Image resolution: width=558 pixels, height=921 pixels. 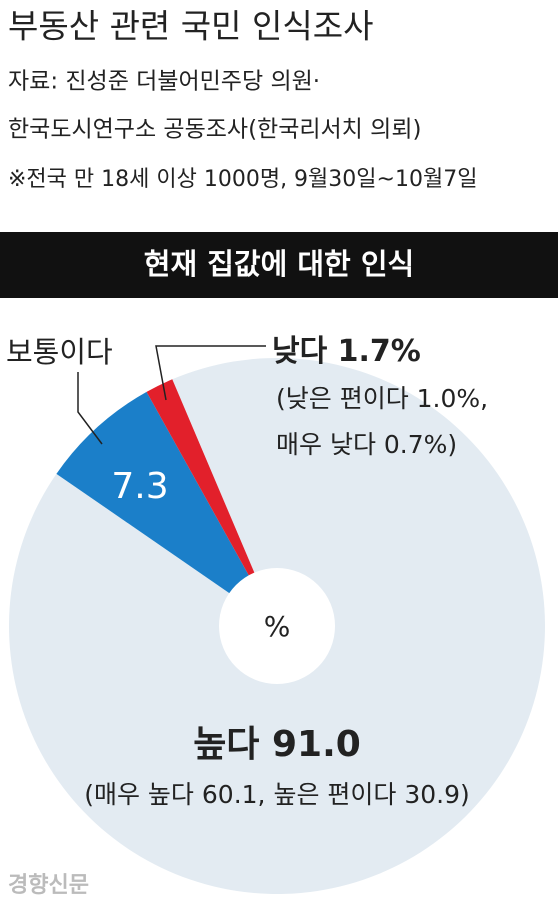 What do you see at coordinates (316, 744) in the screenshot?
I see `value-label: 91.0` at bounding box center [316, 744].